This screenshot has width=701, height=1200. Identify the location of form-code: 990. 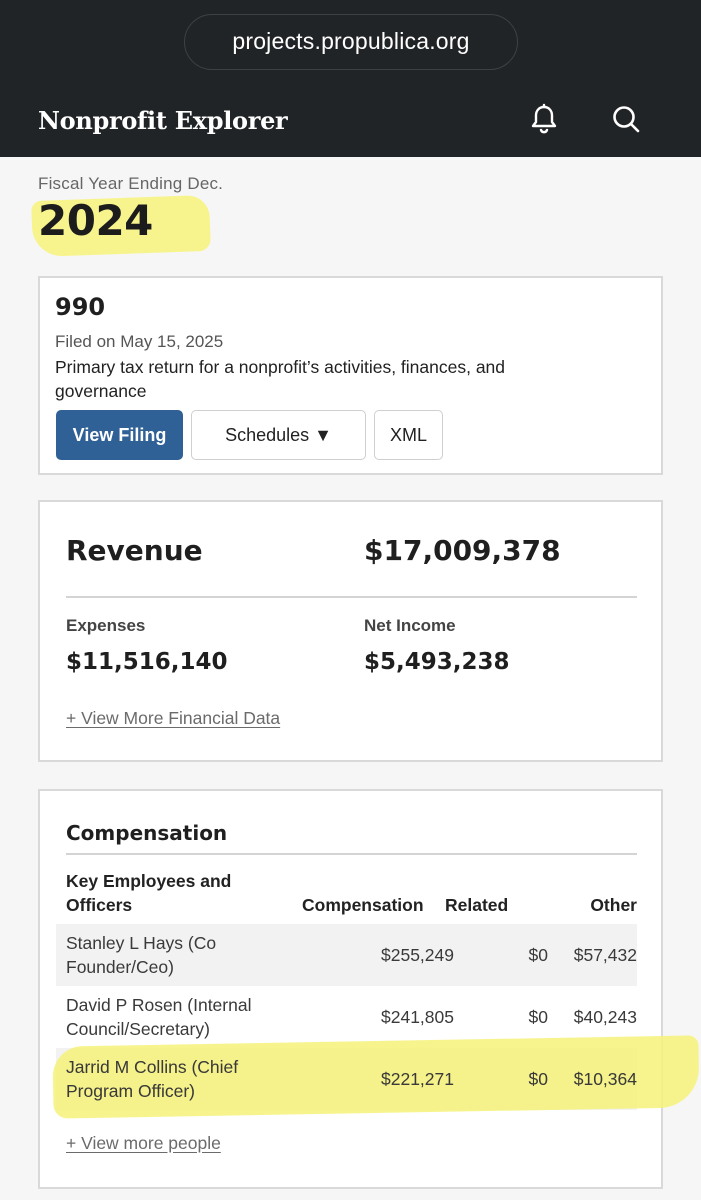
(80, 307).